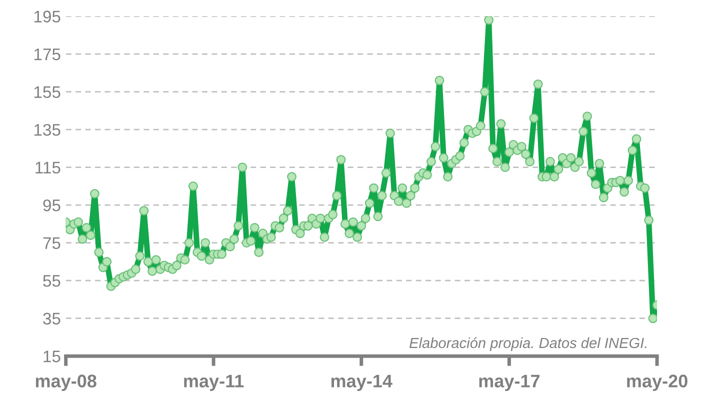  I want to click on x-tick-label: may-20, so click(657, 383).